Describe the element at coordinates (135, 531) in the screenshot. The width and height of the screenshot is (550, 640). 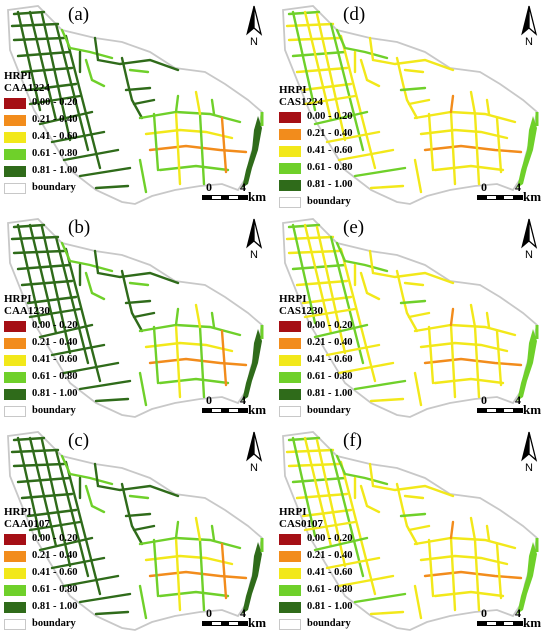
I see `boundary-outline` at that location.